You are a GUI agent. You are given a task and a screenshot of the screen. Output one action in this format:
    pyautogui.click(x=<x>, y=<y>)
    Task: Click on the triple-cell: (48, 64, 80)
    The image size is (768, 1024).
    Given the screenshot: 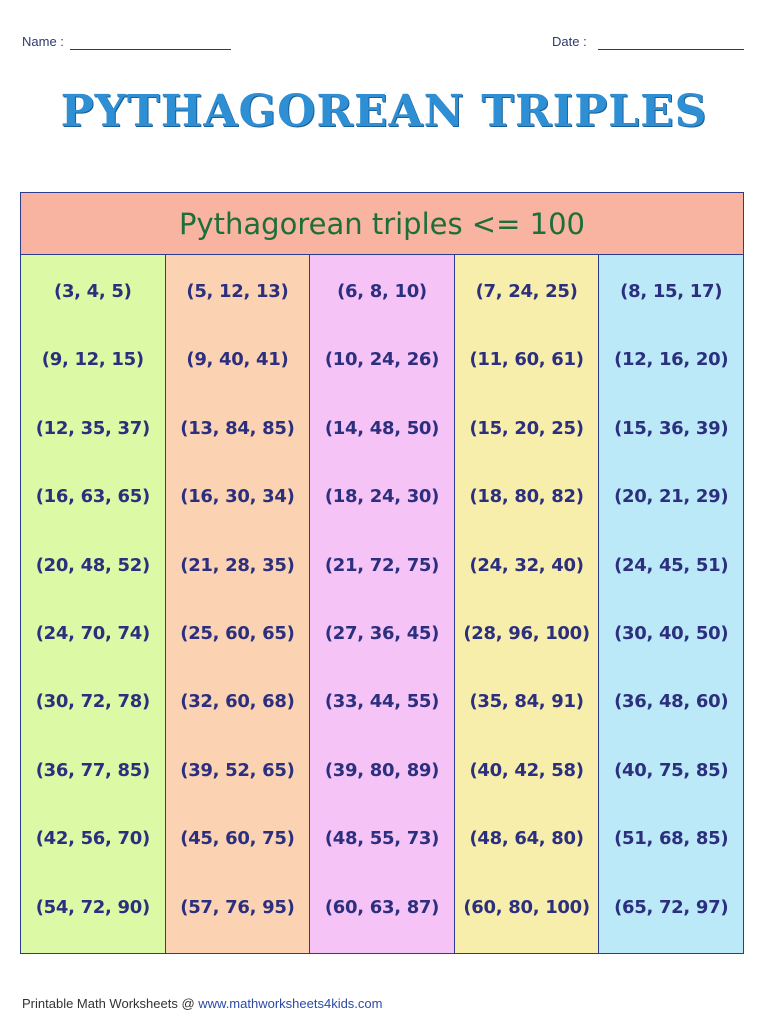 What is the action you would take?
    pyautogui.click(x=526, y=839)
    